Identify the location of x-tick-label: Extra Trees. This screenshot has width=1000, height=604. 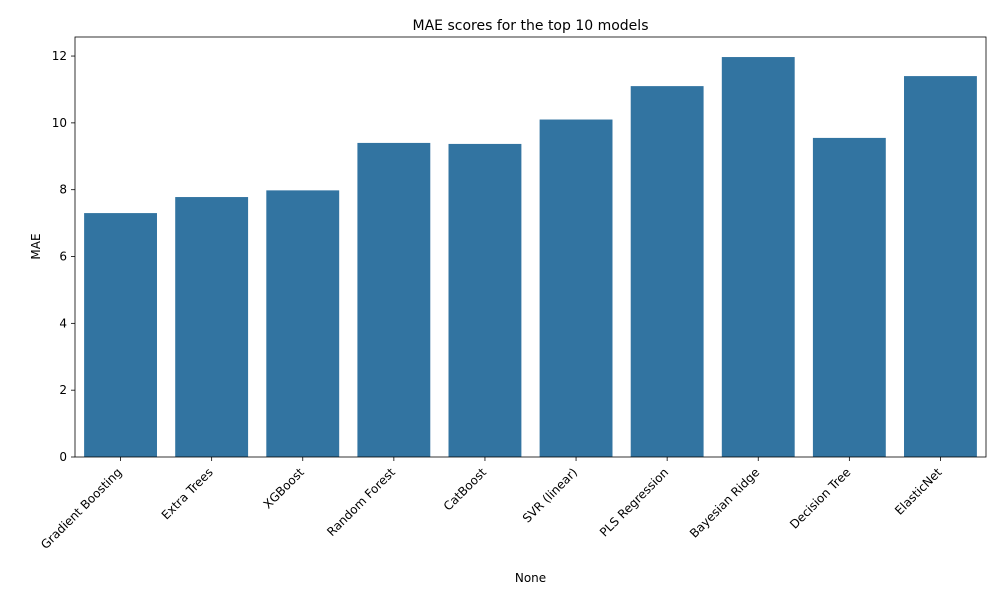
(187, 493).